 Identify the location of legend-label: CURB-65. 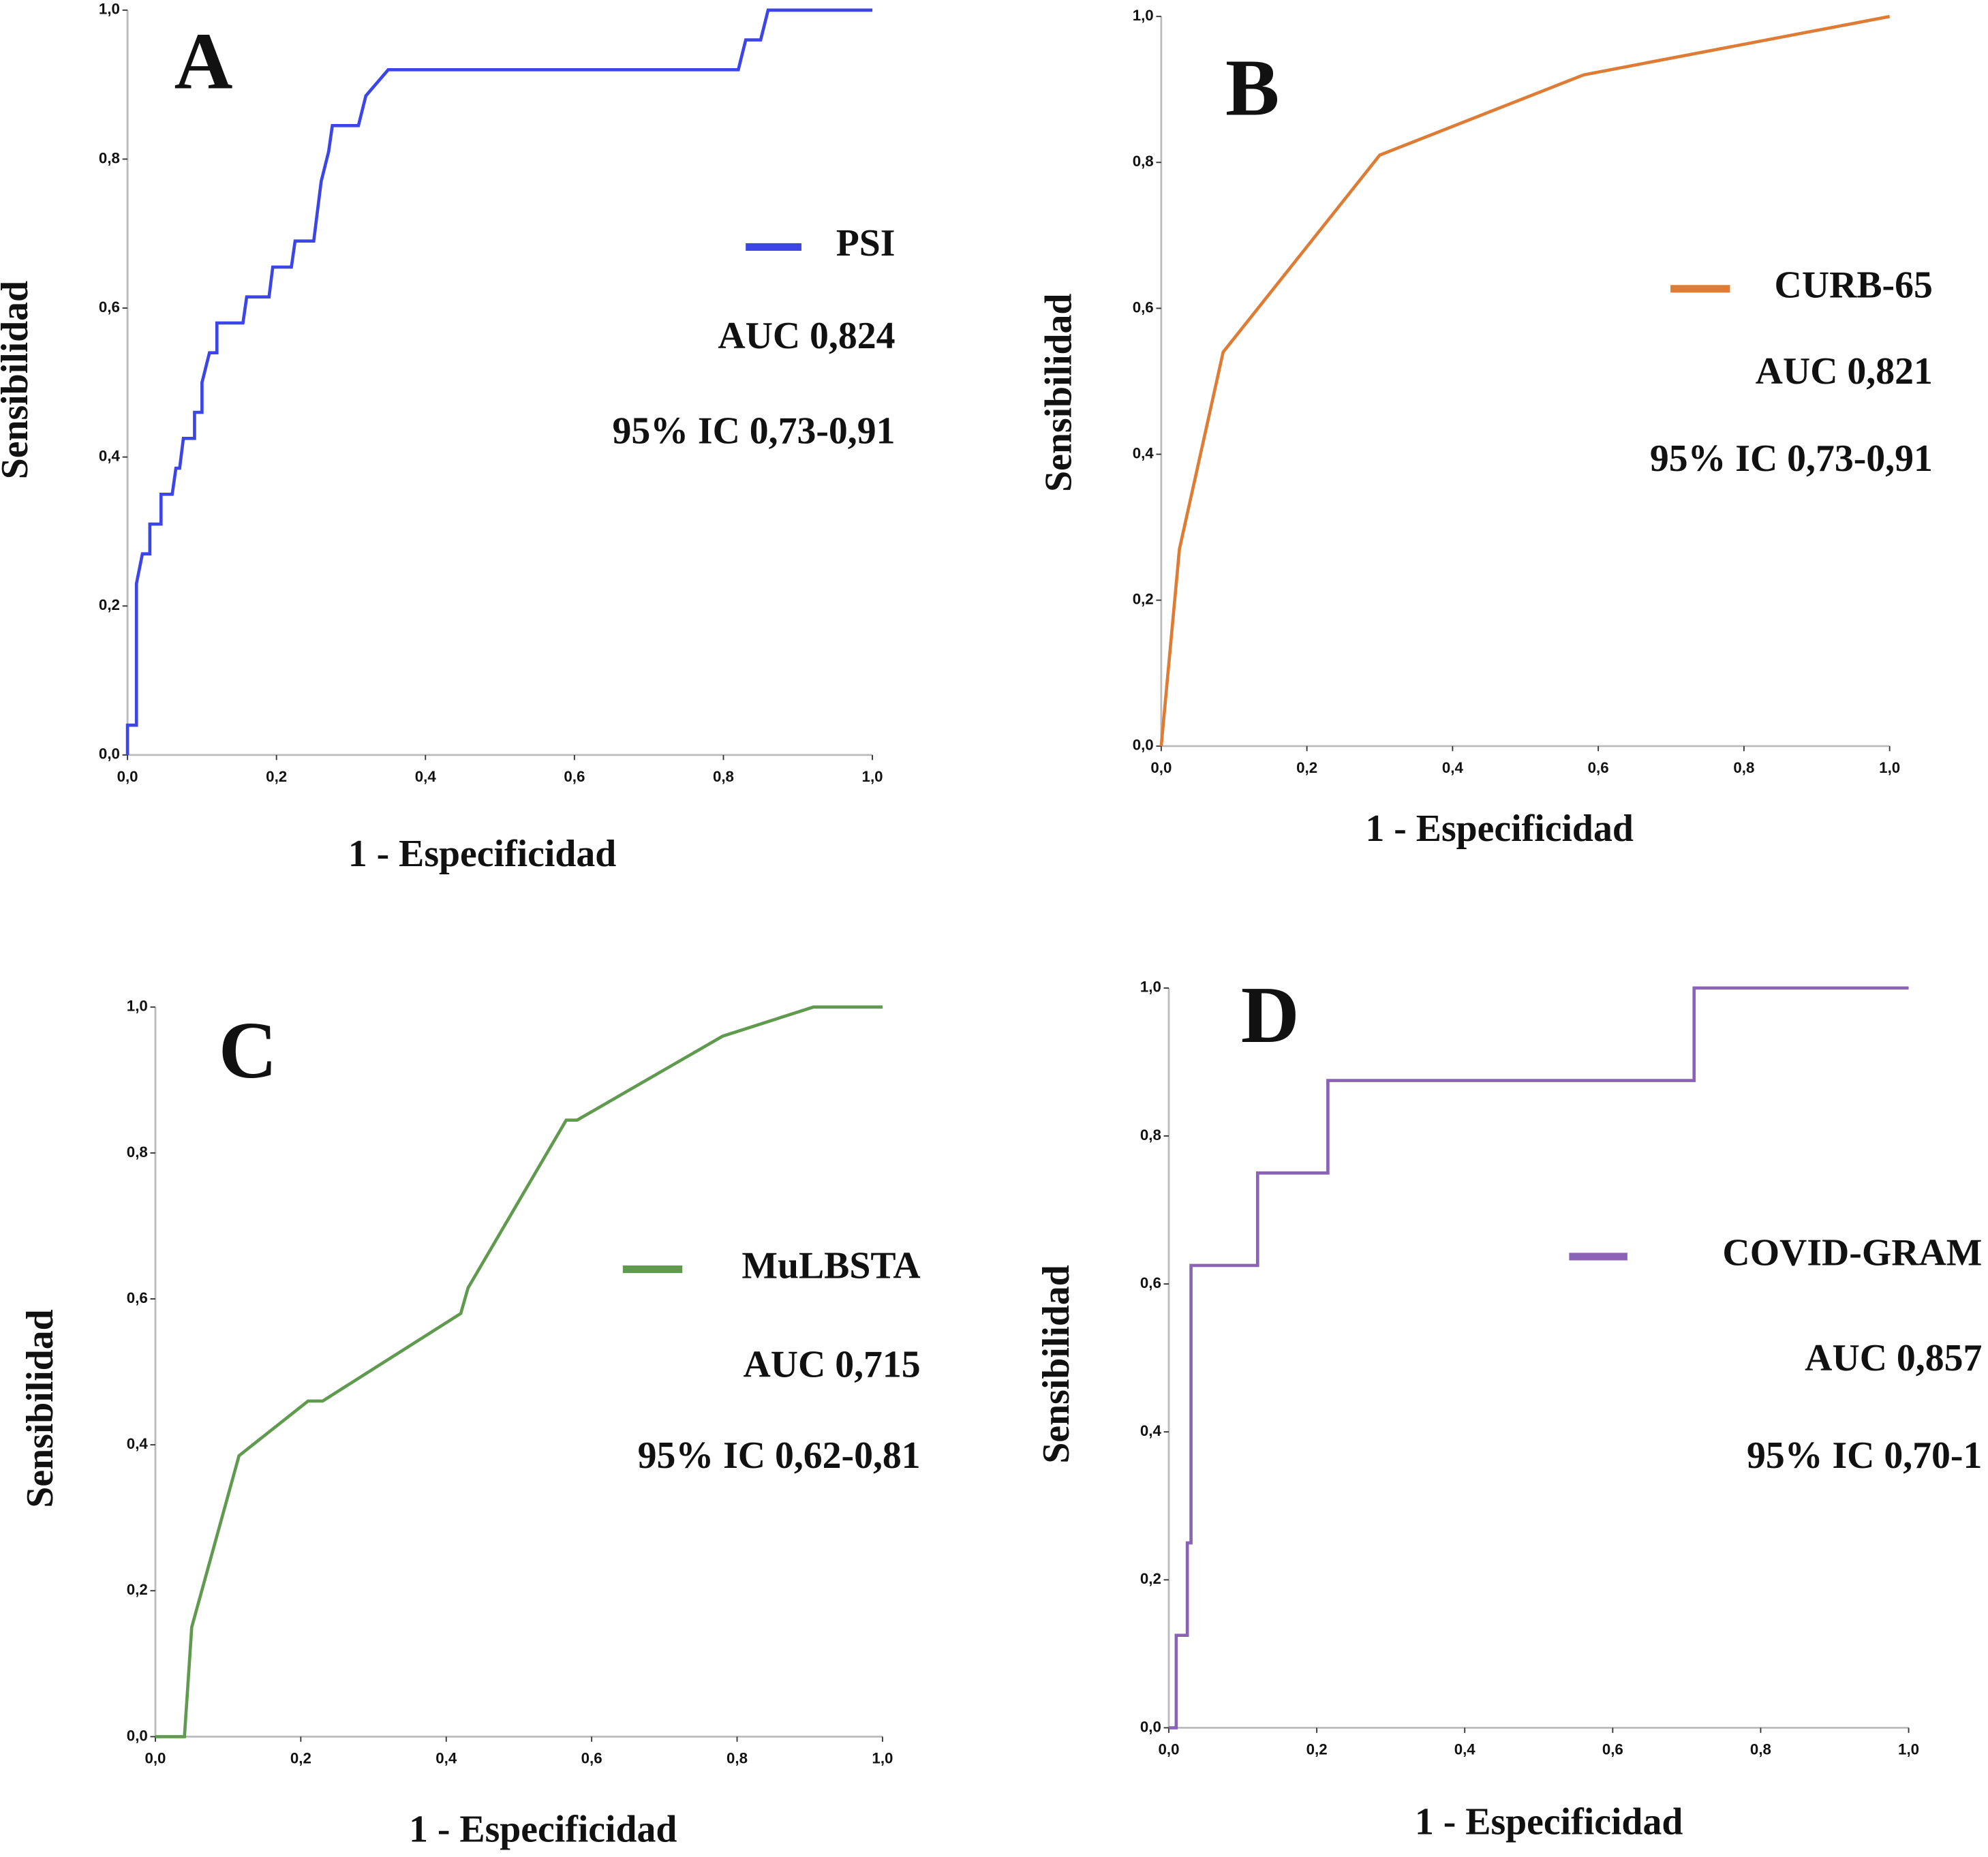
(1854, 285).